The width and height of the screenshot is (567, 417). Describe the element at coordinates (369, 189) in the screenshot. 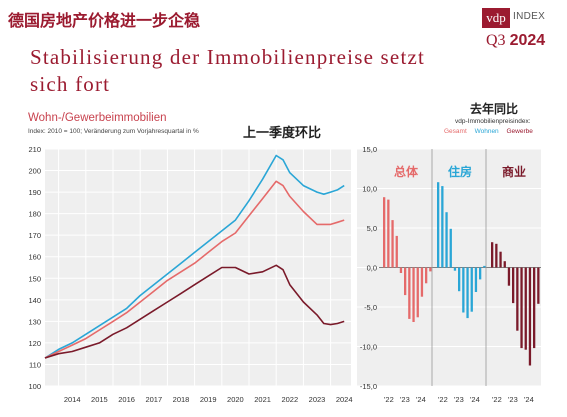

I see `bar-y-tick-label: 10,0` at that location.